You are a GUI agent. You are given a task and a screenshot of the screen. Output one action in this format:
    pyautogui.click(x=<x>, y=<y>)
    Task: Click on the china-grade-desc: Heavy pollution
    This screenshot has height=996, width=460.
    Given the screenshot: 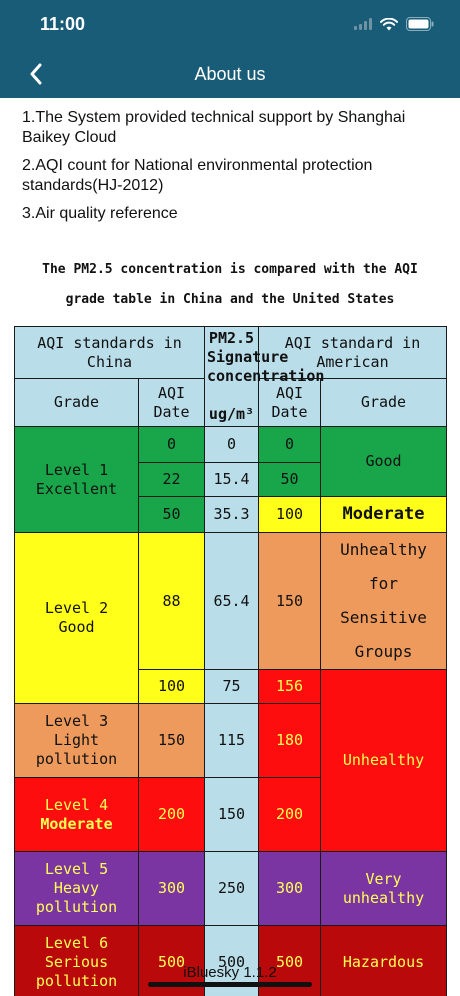 What is the action you would take?
    pyautogui.click(x=76, y=897)
    